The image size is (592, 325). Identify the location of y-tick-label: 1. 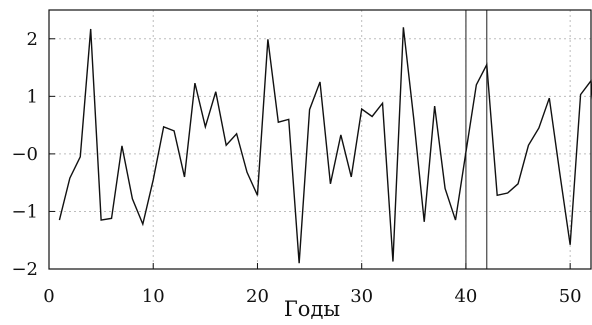
(32, 96).